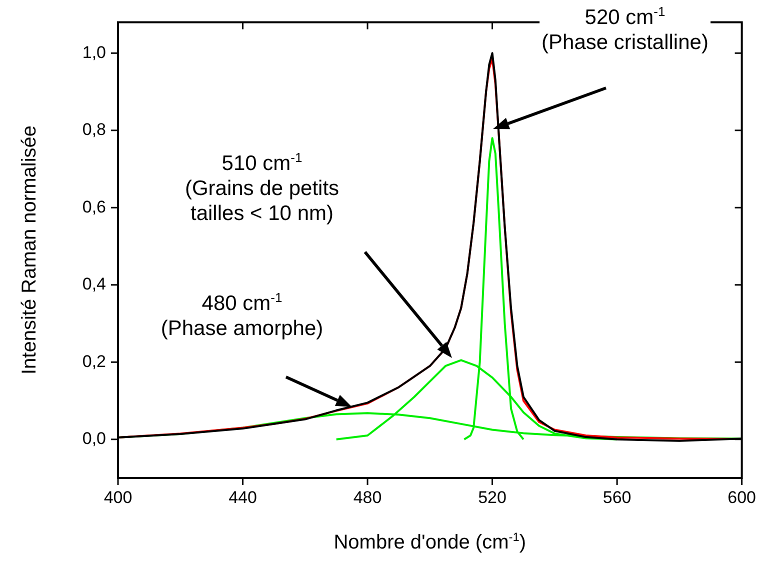 Image resolution: width=766 pixels, height=570 pixels. Describe the element at coordinates (94, 284) in the screenshot. I see `y-tick-label: 0,4` at that location.